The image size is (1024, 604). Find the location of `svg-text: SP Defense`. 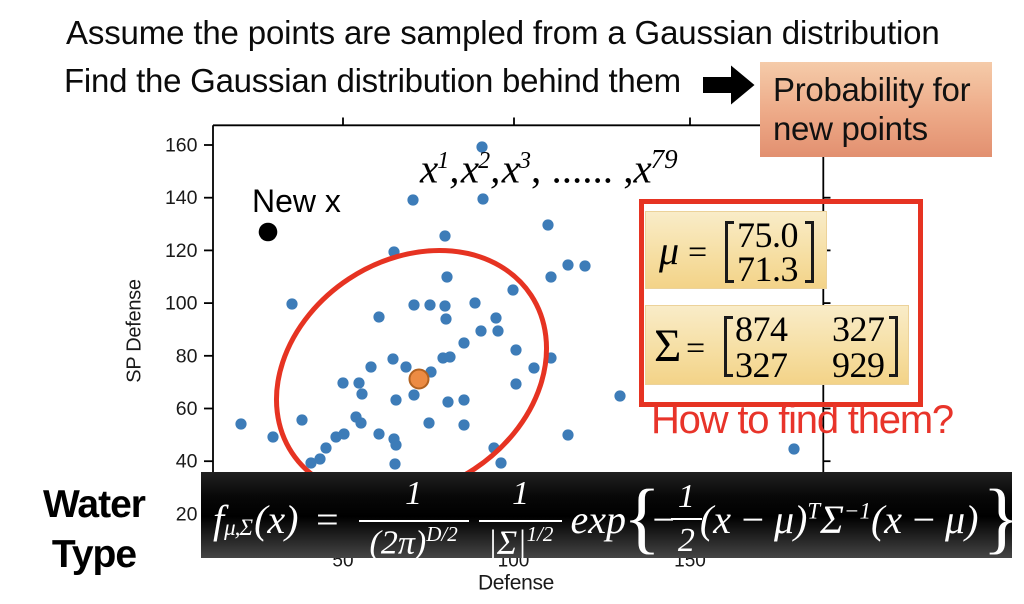

svg-text: SP Defense is located at coordinates (135, 331).